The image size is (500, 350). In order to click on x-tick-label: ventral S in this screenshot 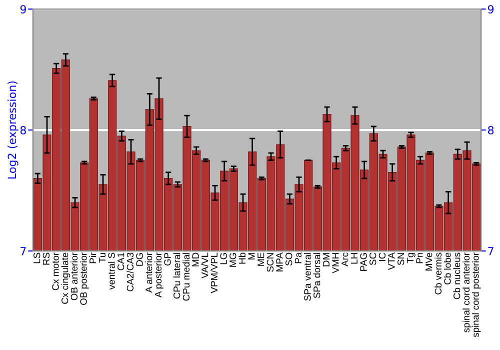, I will do `click(111, 271)`.